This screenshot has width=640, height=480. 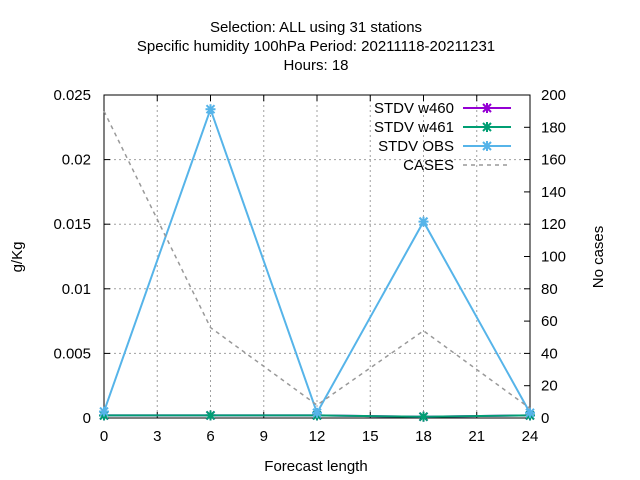 I want to click on y2-tick-label: 80, so click(x=549, y=289).